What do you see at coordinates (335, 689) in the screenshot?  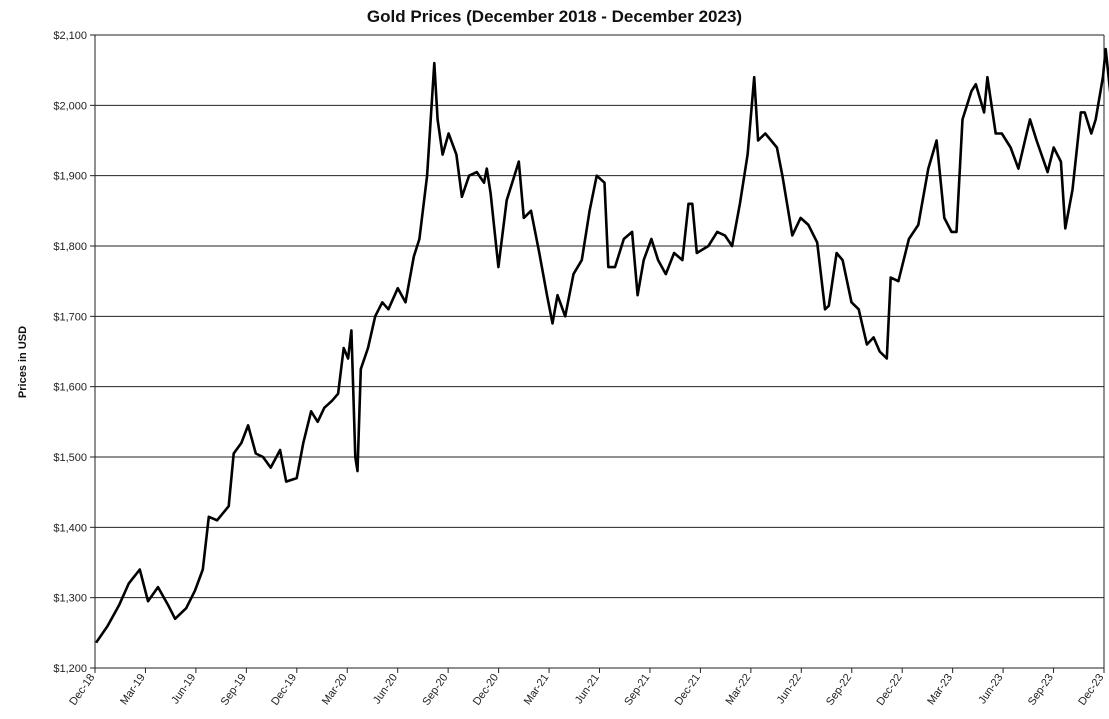 I see `x-tick-label: Mar-20` at bounding box center [335, 689].